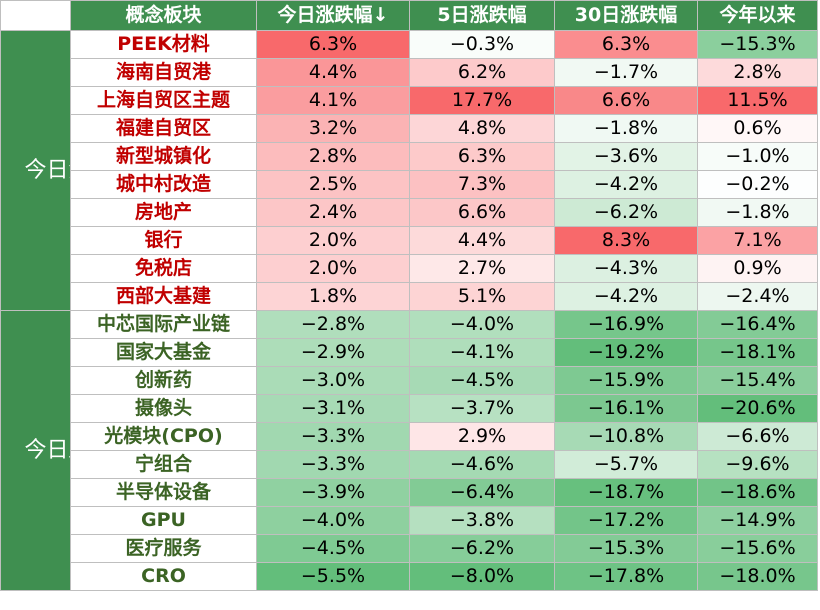  I want to click on table-row: 宁组合 −3.3% −4.6% −5.7% −9.6%, so click(409, 464).